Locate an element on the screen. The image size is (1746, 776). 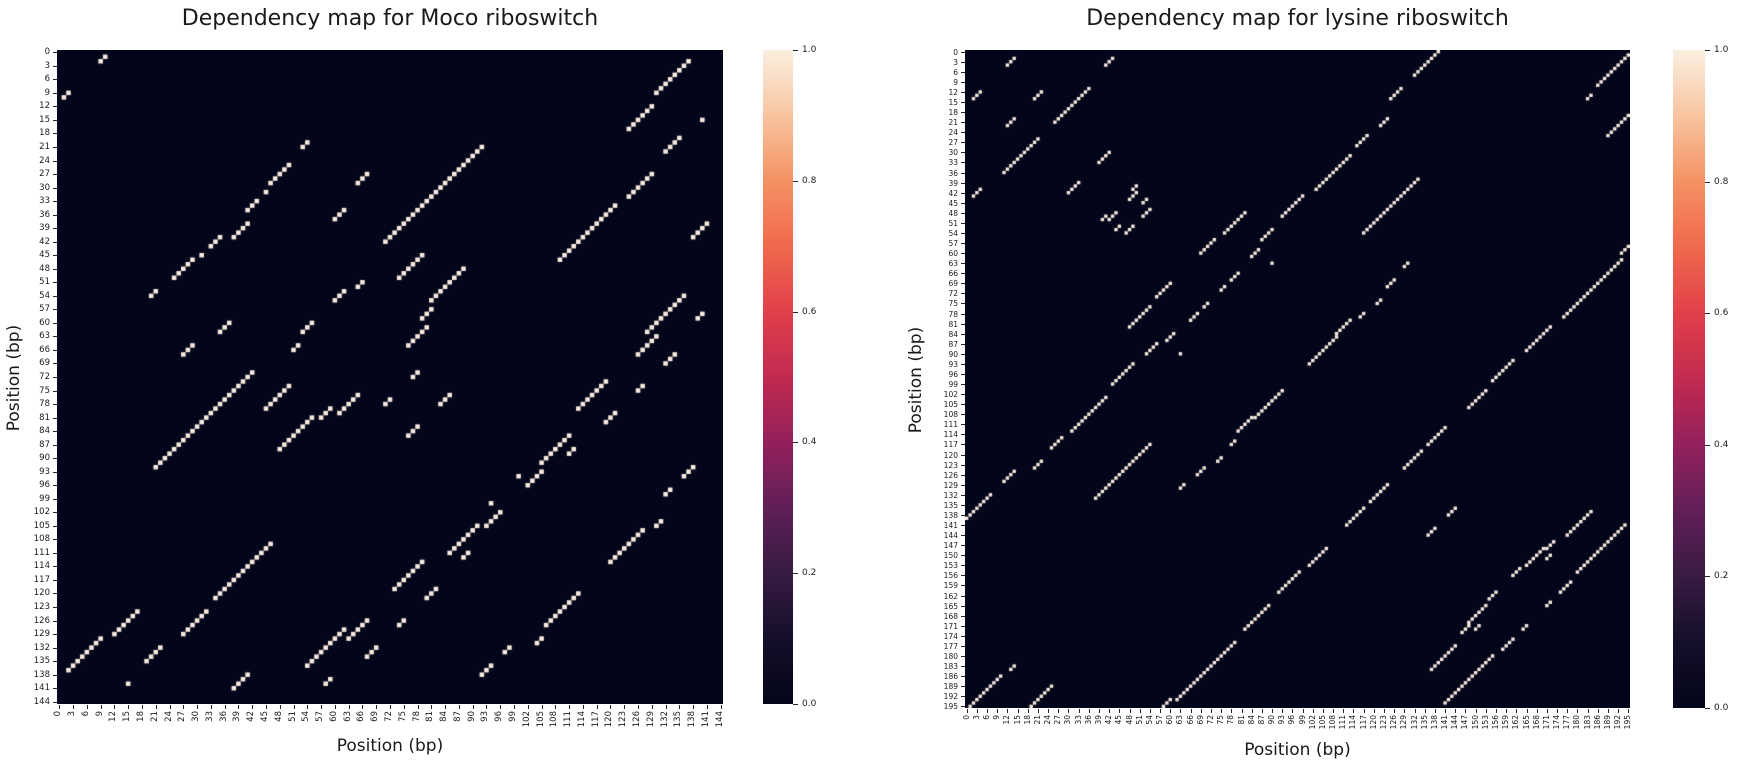
y-tick-label: 81 is located at coordinates (44, 417).